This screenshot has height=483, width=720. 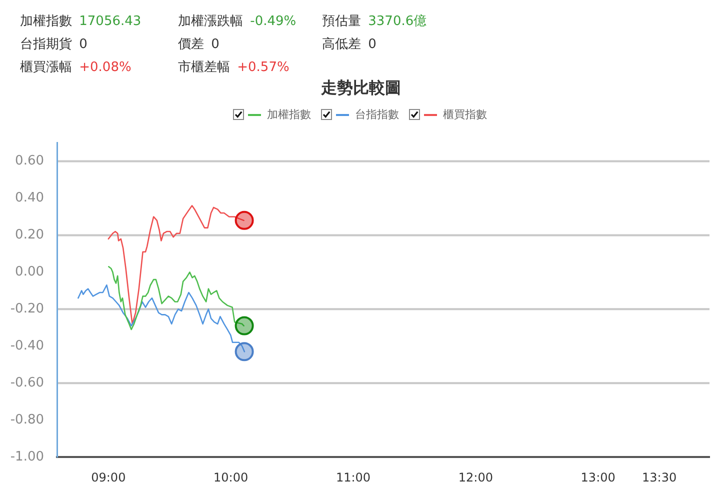 I want to click on y-tick-label: -0.80, so click(x=27, y=420).